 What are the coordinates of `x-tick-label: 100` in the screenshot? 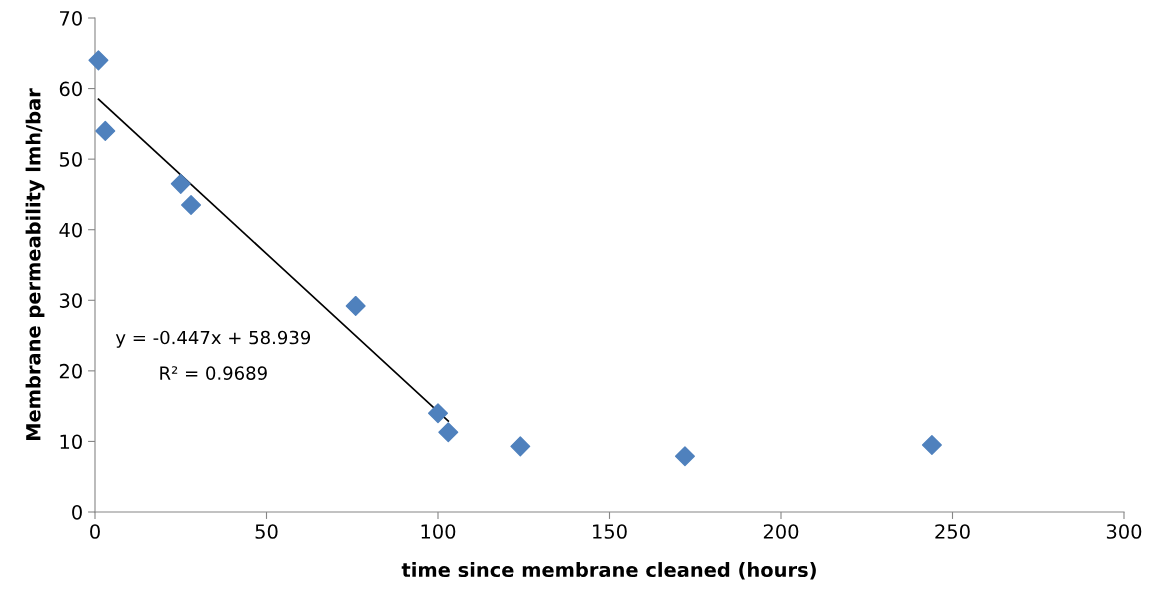 It's located at (438, 531).